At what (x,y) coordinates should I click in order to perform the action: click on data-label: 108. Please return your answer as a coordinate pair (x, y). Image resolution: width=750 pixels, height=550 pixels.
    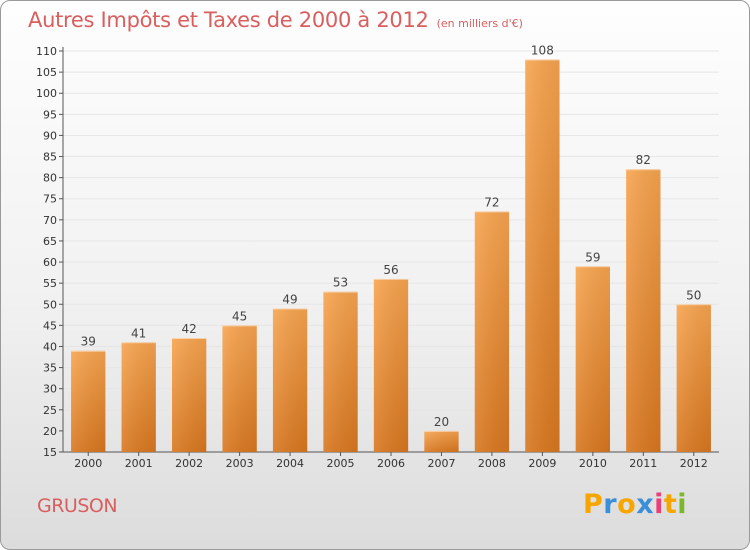
    Looking at the image, I should click on (542, 50).